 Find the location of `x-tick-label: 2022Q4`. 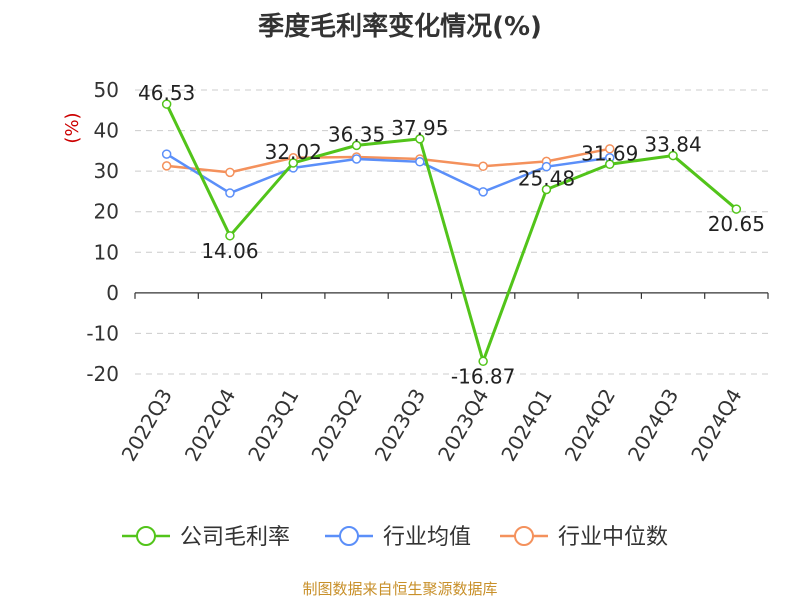

x-tick-label: 2022Q4 is located at coordinates (210, 425).